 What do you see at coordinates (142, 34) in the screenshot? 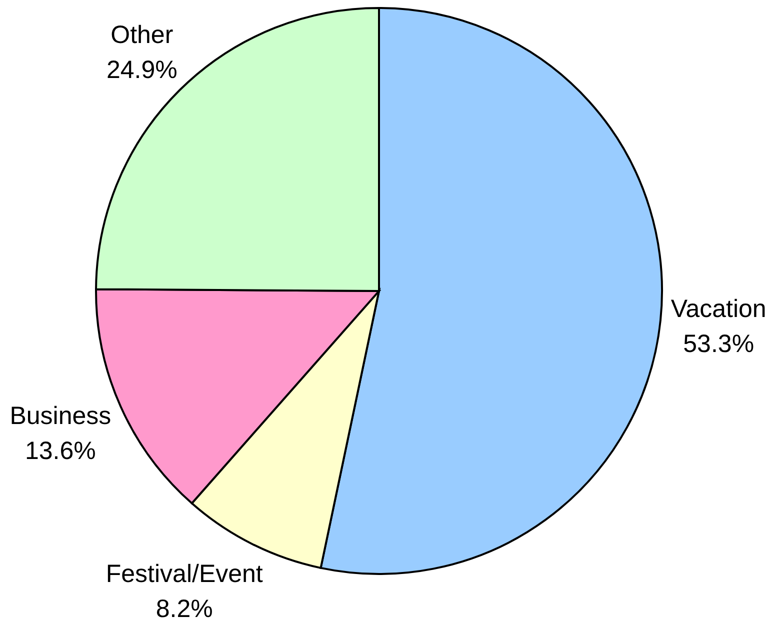
I see `slice-label: Other` at bounding box center [142, 34].